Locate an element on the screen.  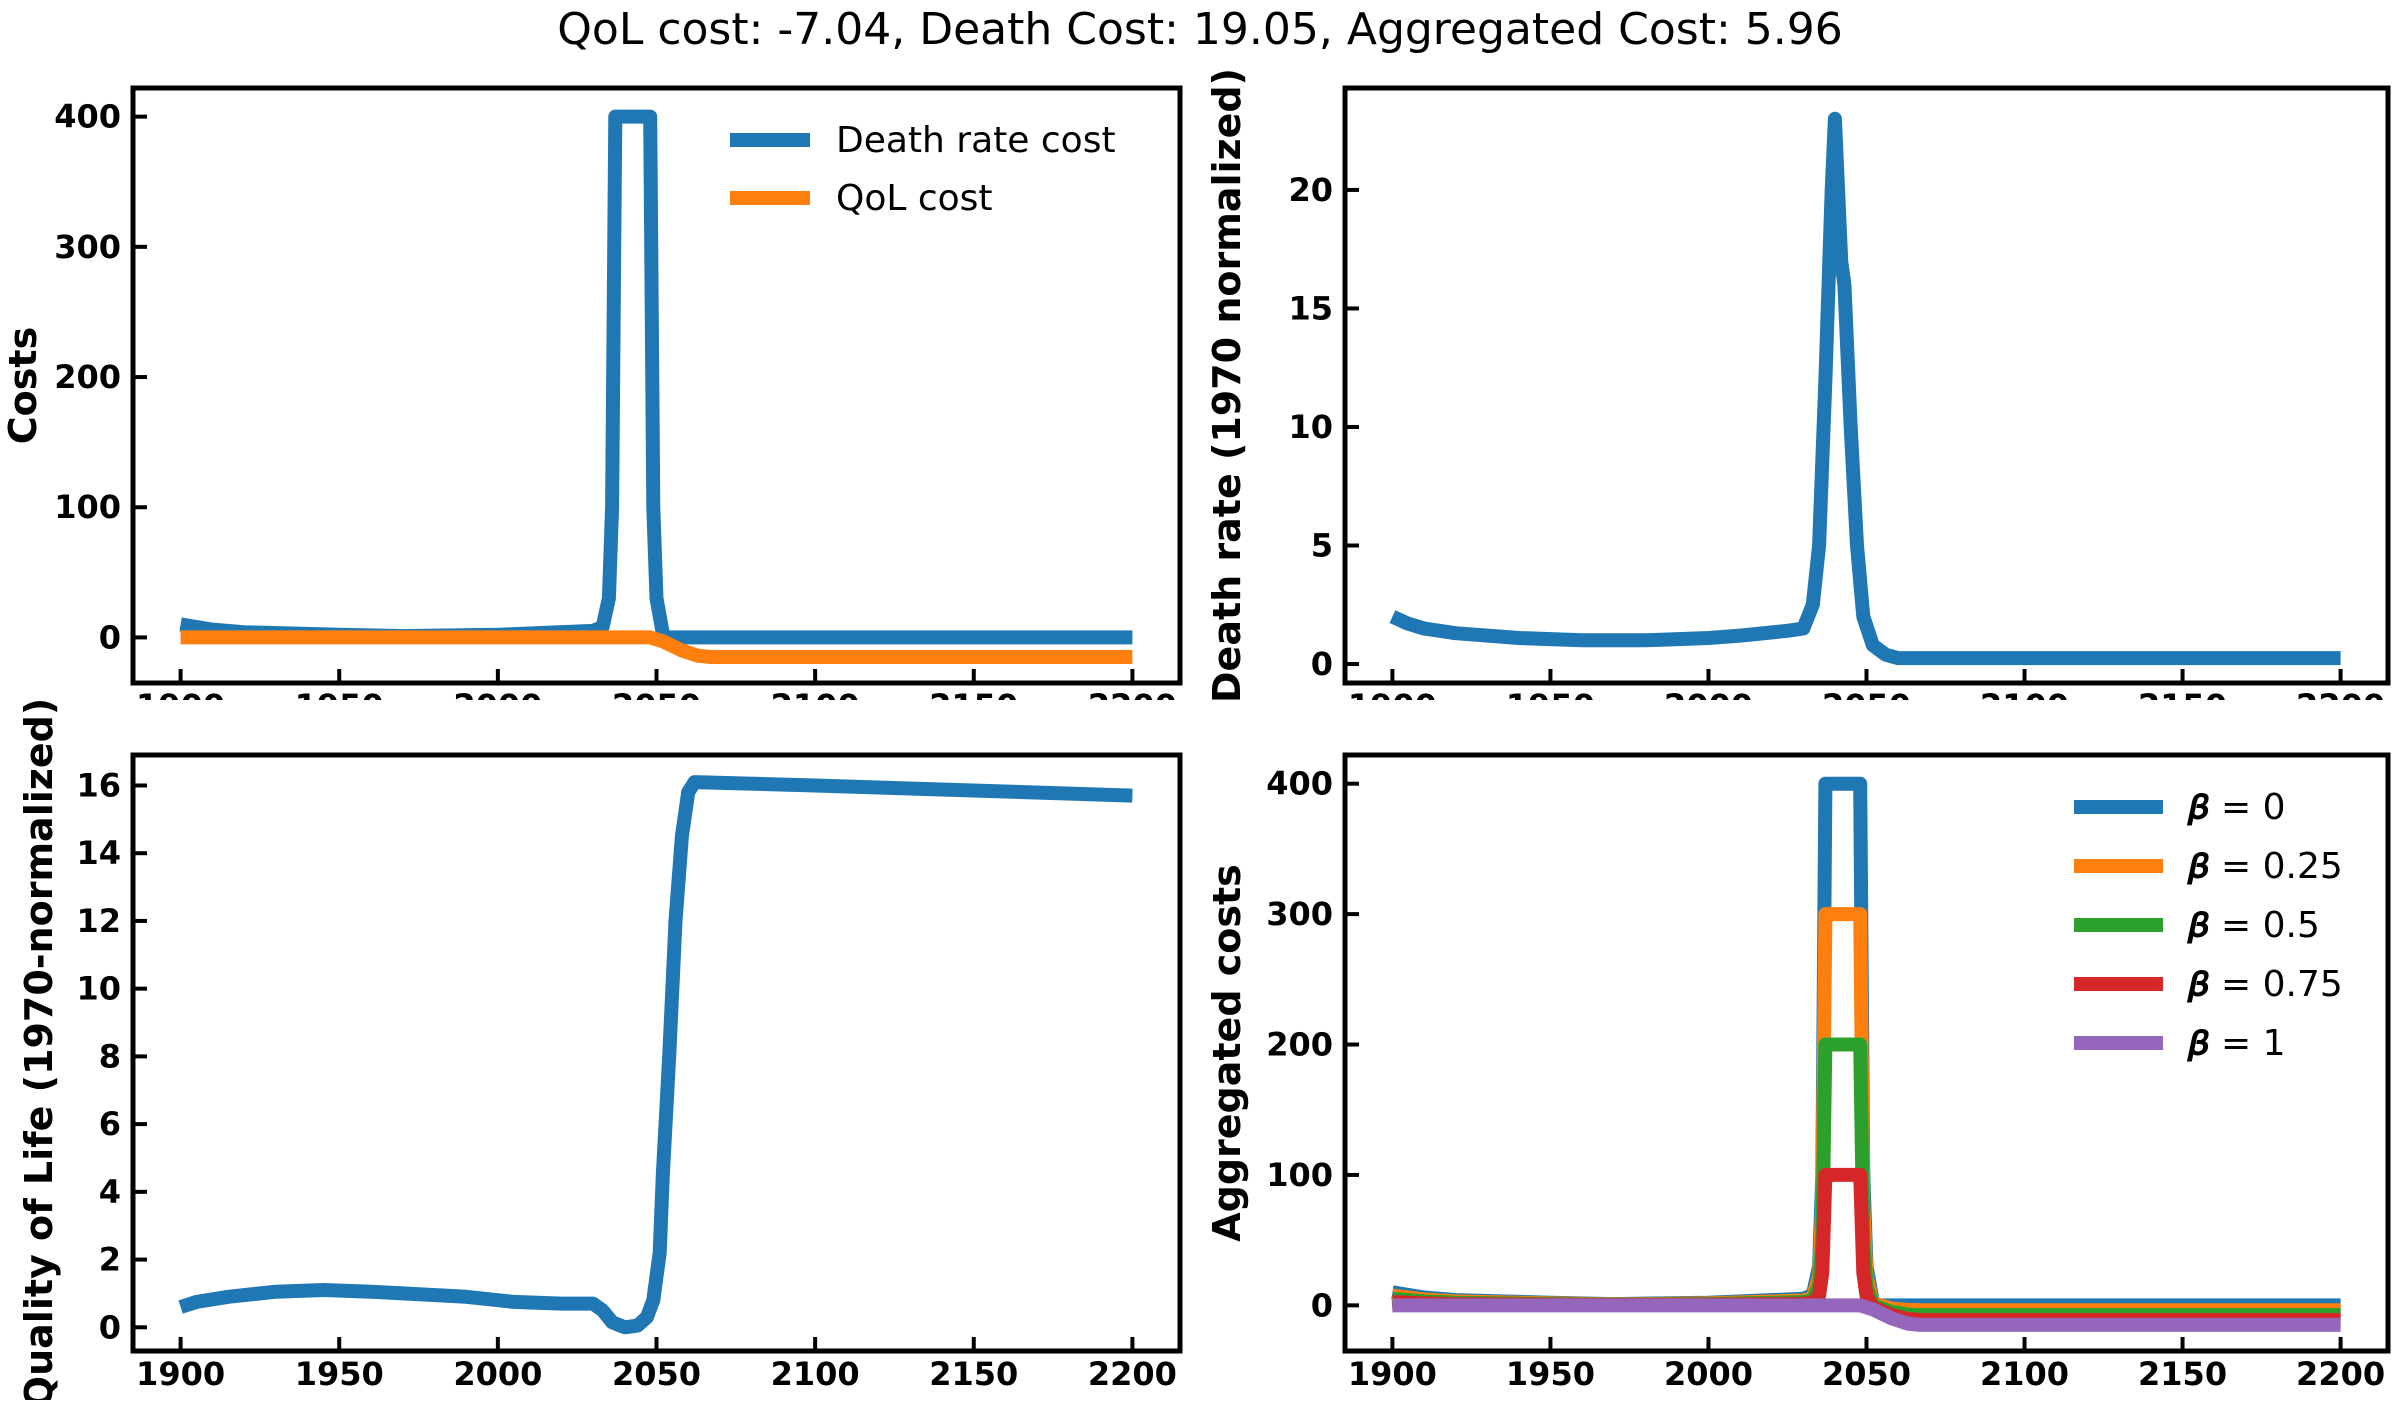
quality-of-life-ytick-label-6: 12 is located at coordinates (98, 921).